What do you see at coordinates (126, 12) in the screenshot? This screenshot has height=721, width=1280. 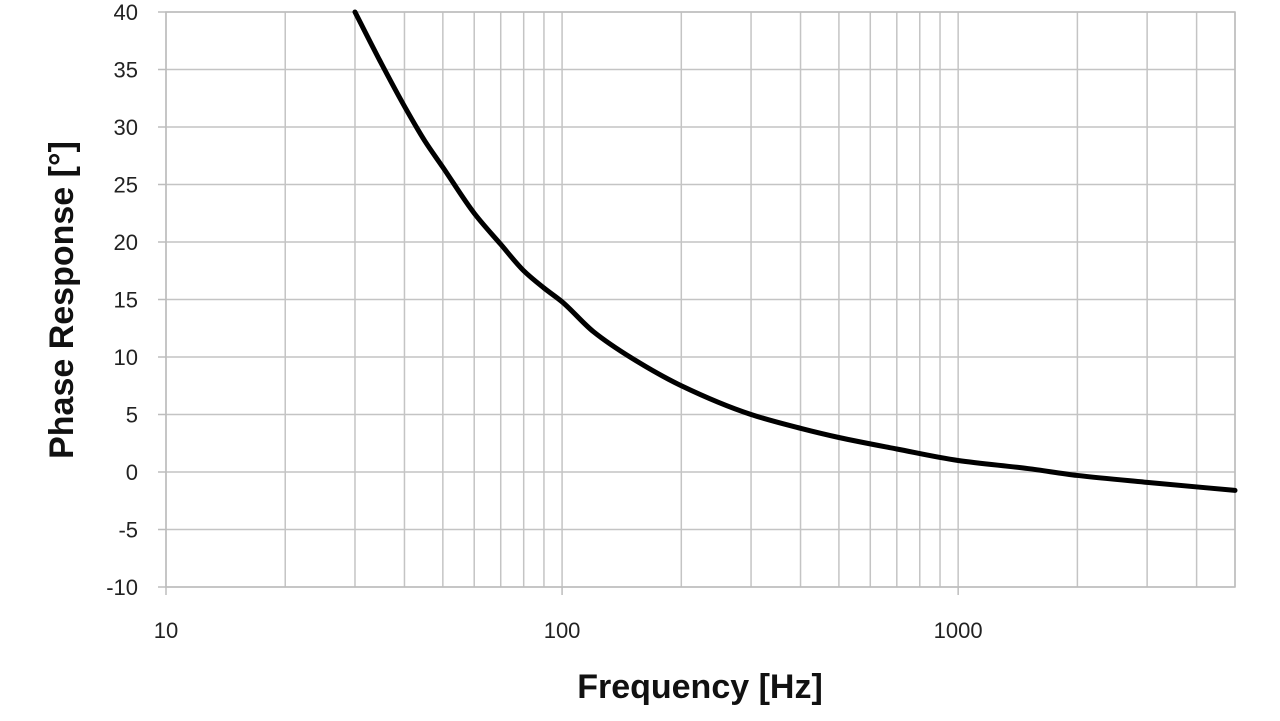 I see `y-tick-label: 40` at bounding box center [126, 12].